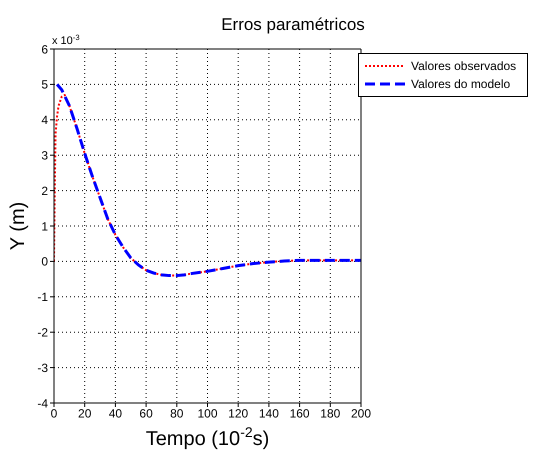 The image size is (547, 468). I want to click on x-tick-label: 200, so click(361, 413).